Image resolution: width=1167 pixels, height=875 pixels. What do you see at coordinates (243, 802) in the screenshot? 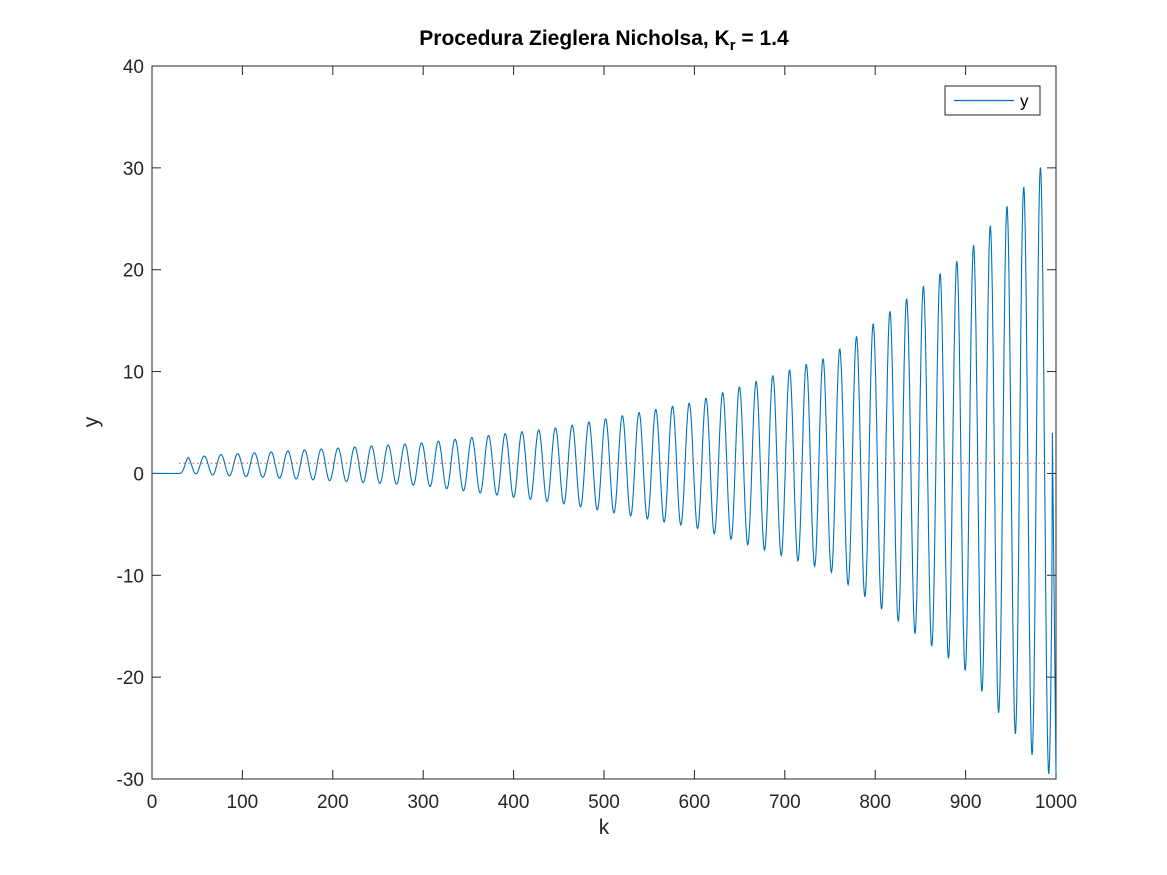
I see `x-tick-label: 100` at bounding box center [243, 802].